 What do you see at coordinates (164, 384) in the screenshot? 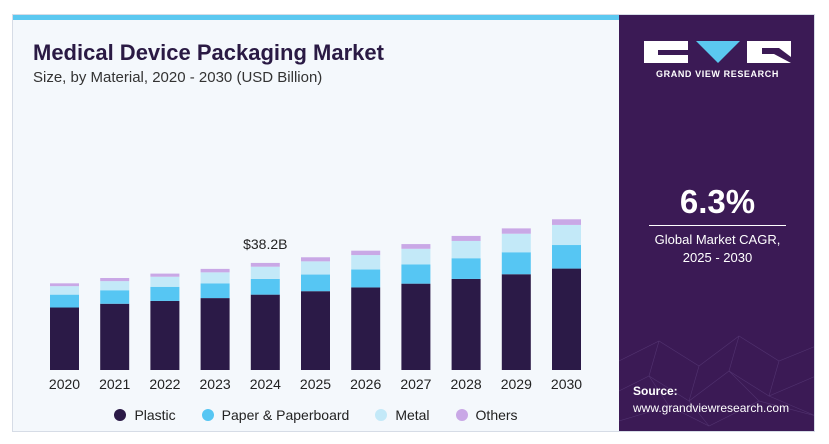
I see `x-tick-label-2022: 2022` at bounding box center [164, 384].